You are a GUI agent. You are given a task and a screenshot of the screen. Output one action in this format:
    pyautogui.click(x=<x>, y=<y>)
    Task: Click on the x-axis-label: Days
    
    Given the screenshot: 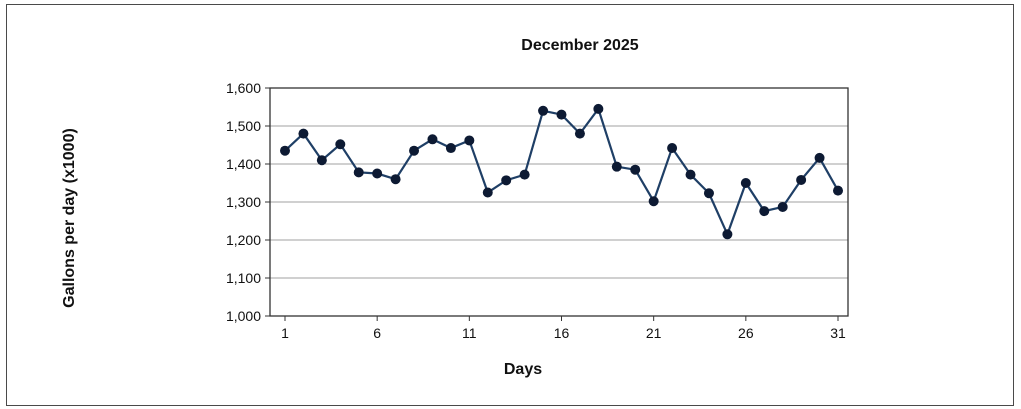 What is the action you would take?
    pyautogui.click(x=523, y=369)
    